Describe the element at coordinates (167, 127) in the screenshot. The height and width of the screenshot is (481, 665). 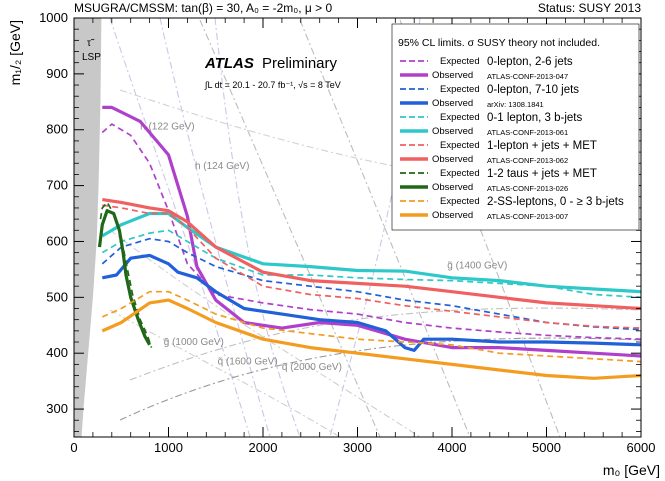
I see `contour-label: h (122 GeV)` at that location.